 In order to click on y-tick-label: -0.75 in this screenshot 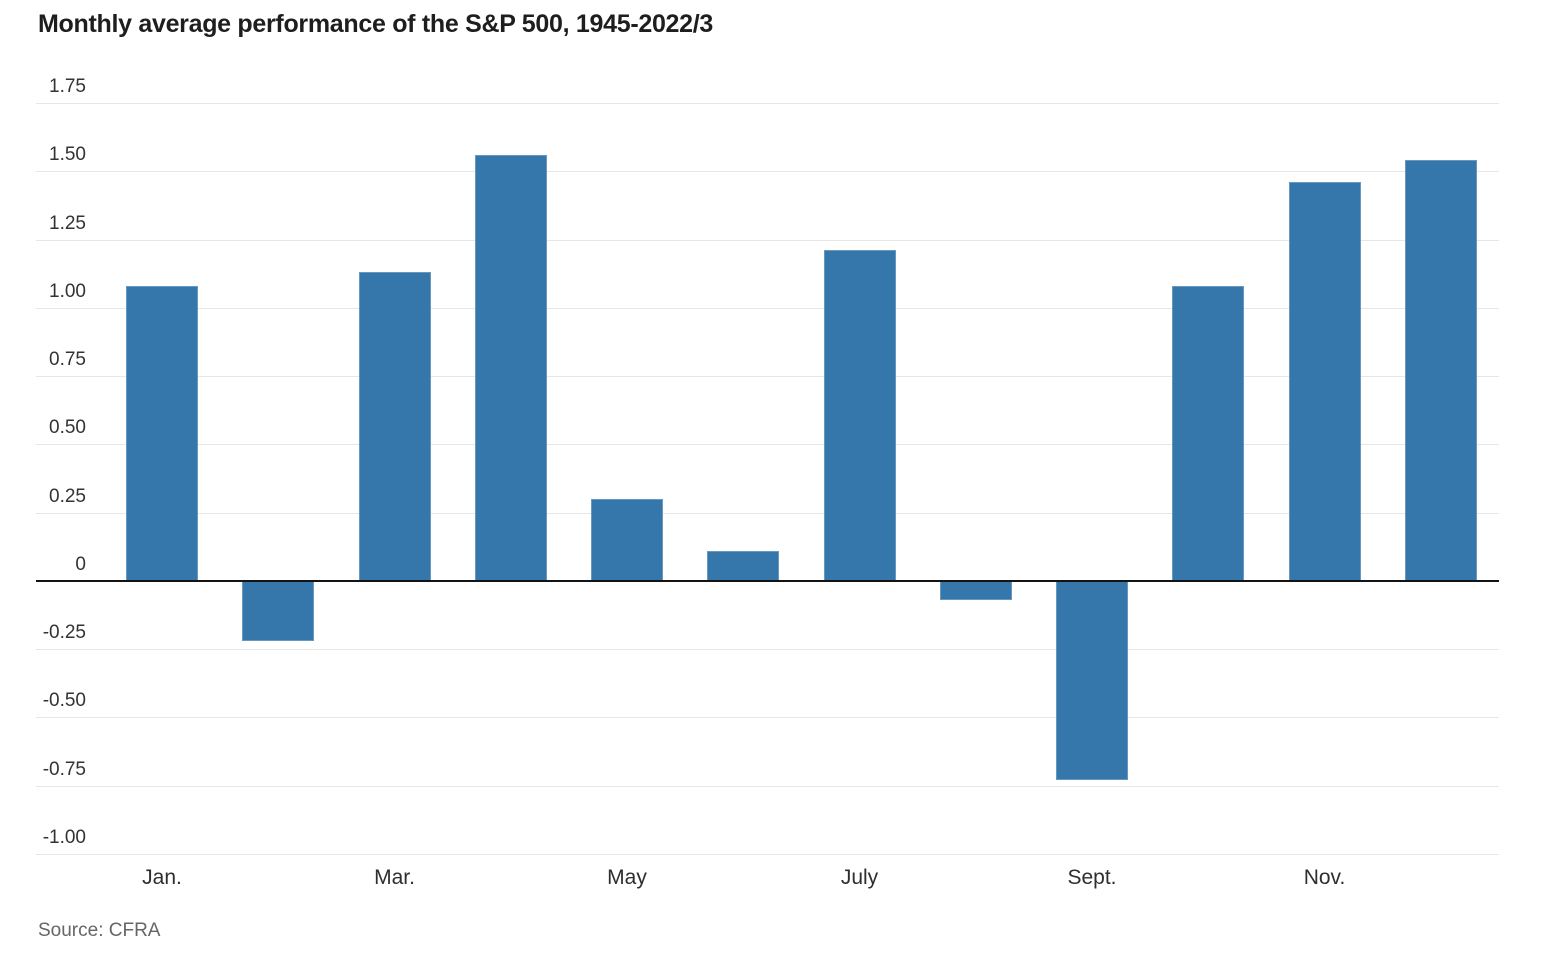, I will do `click(64, 769)`.